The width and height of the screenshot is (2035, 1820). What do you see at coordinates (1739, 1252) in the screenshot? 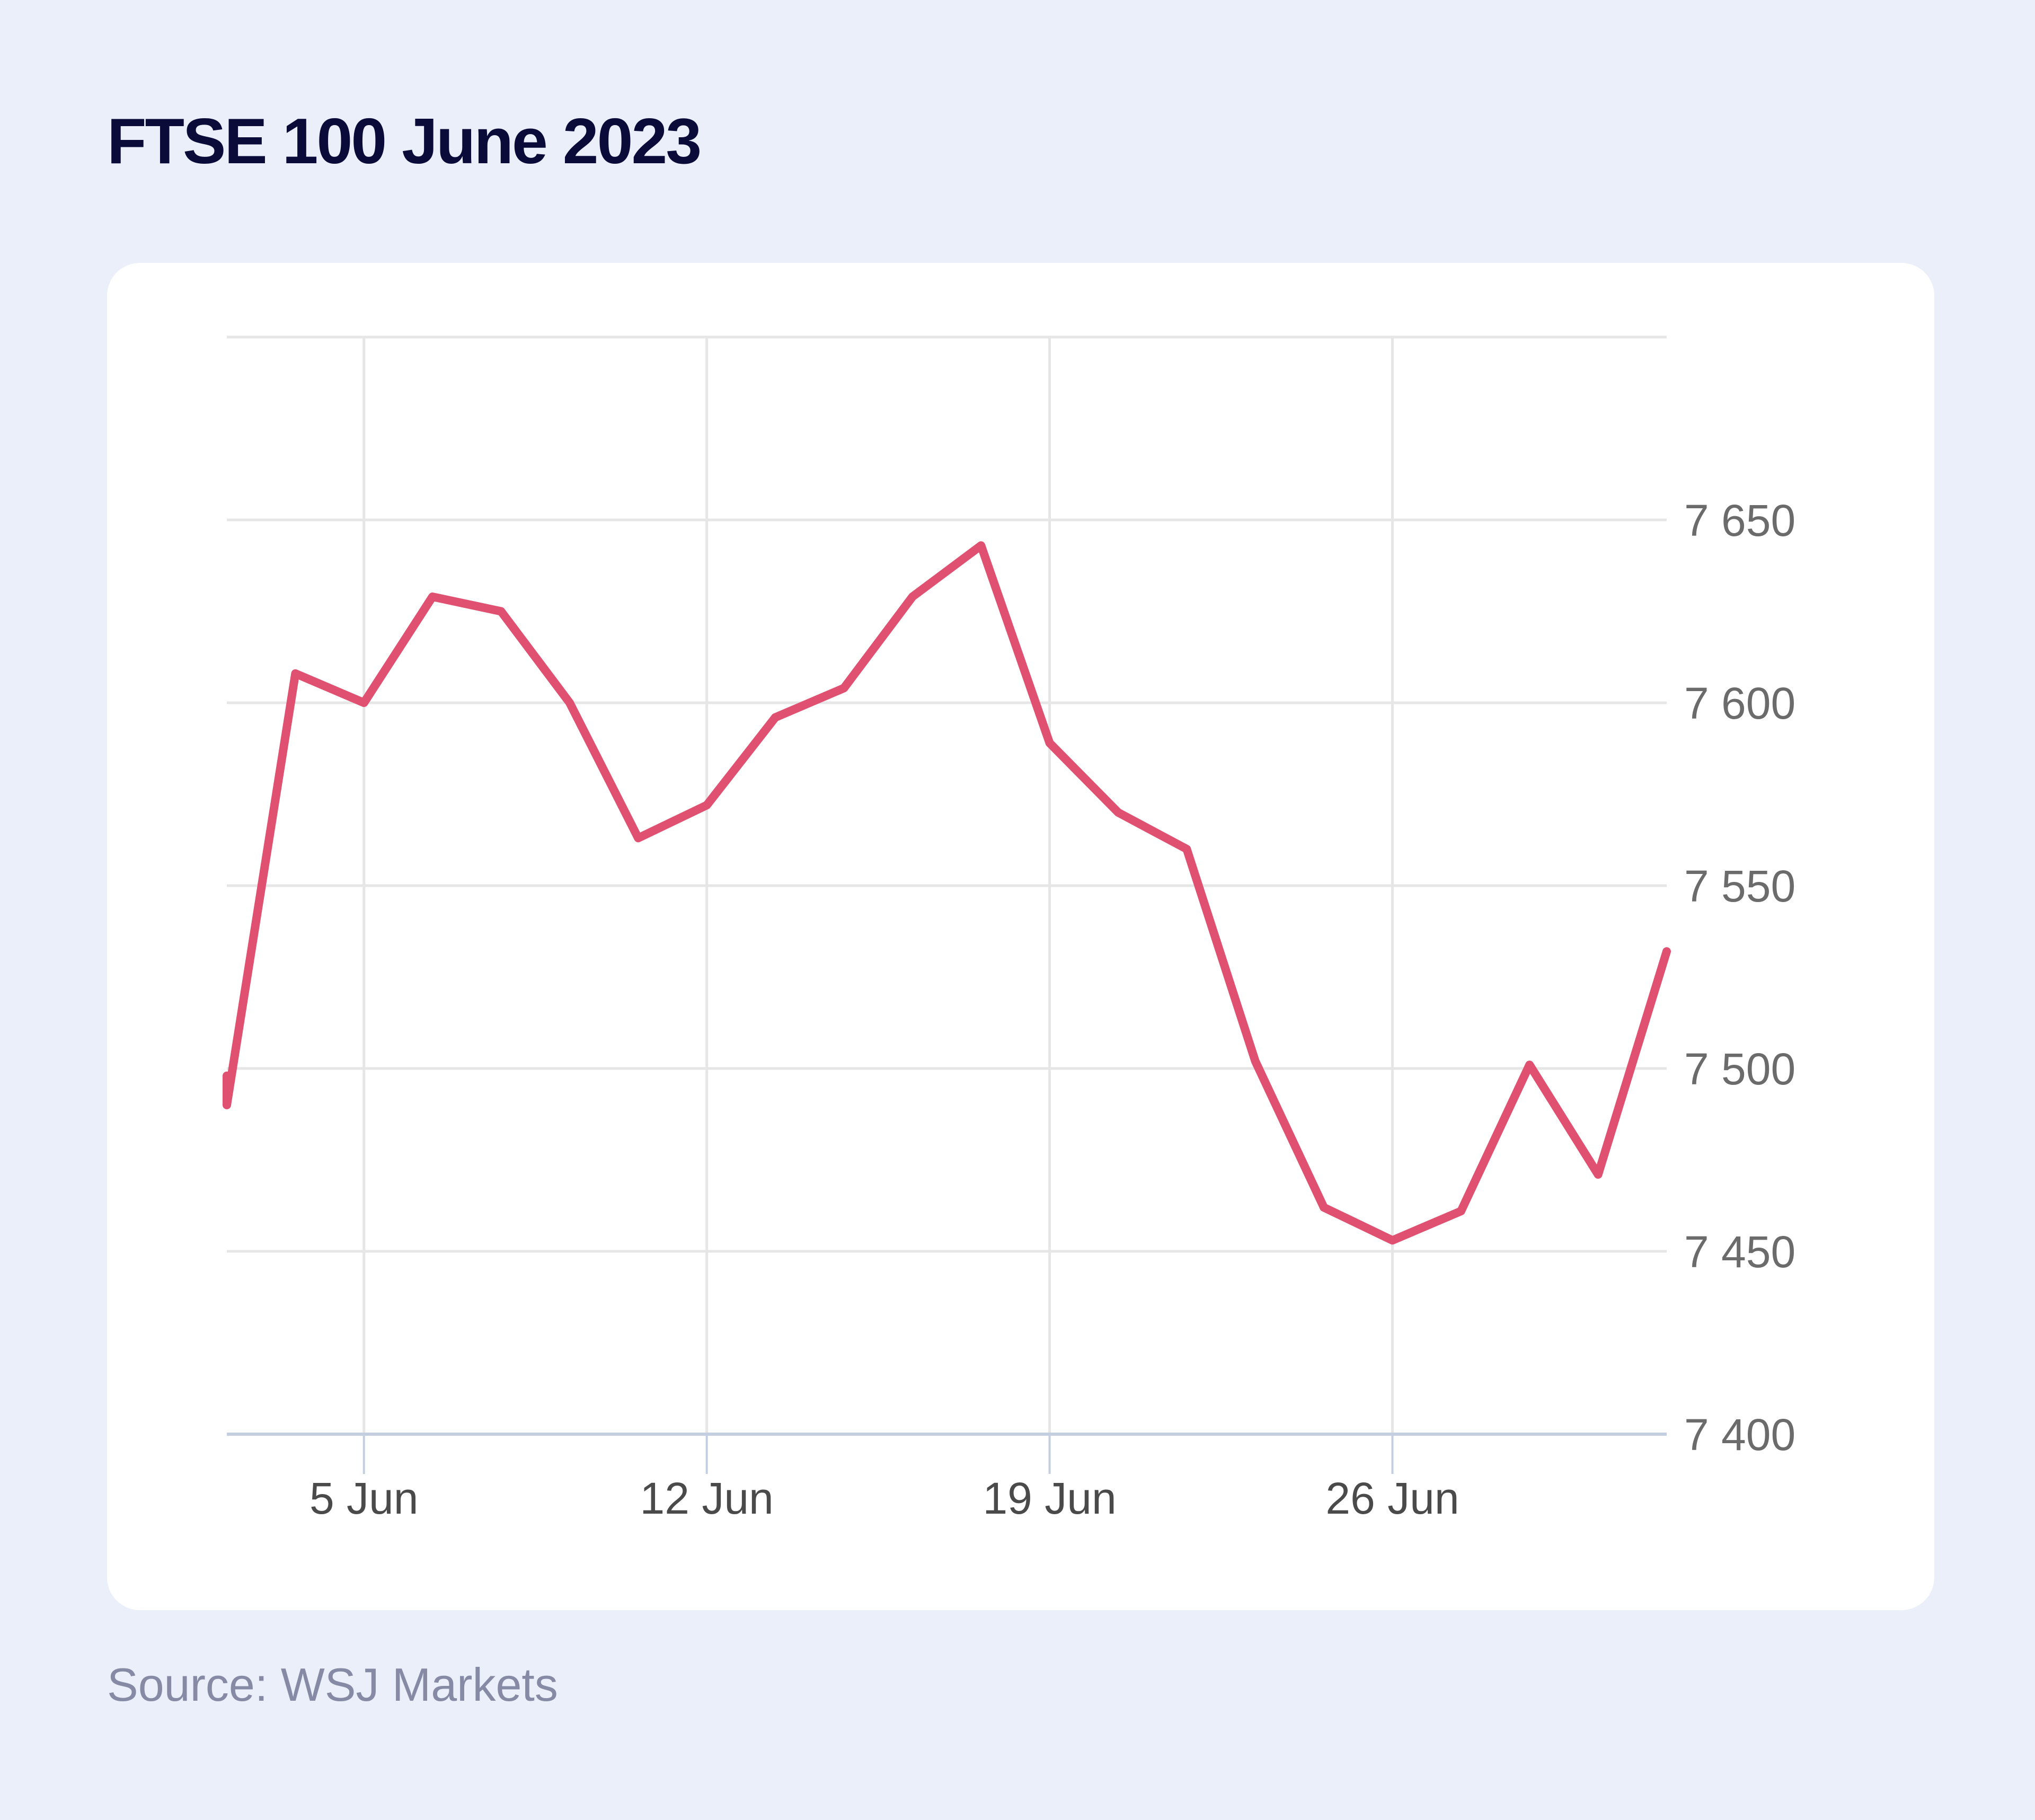
I see `y-tick-label: 7 450` at bounding box center [1739, 1252].